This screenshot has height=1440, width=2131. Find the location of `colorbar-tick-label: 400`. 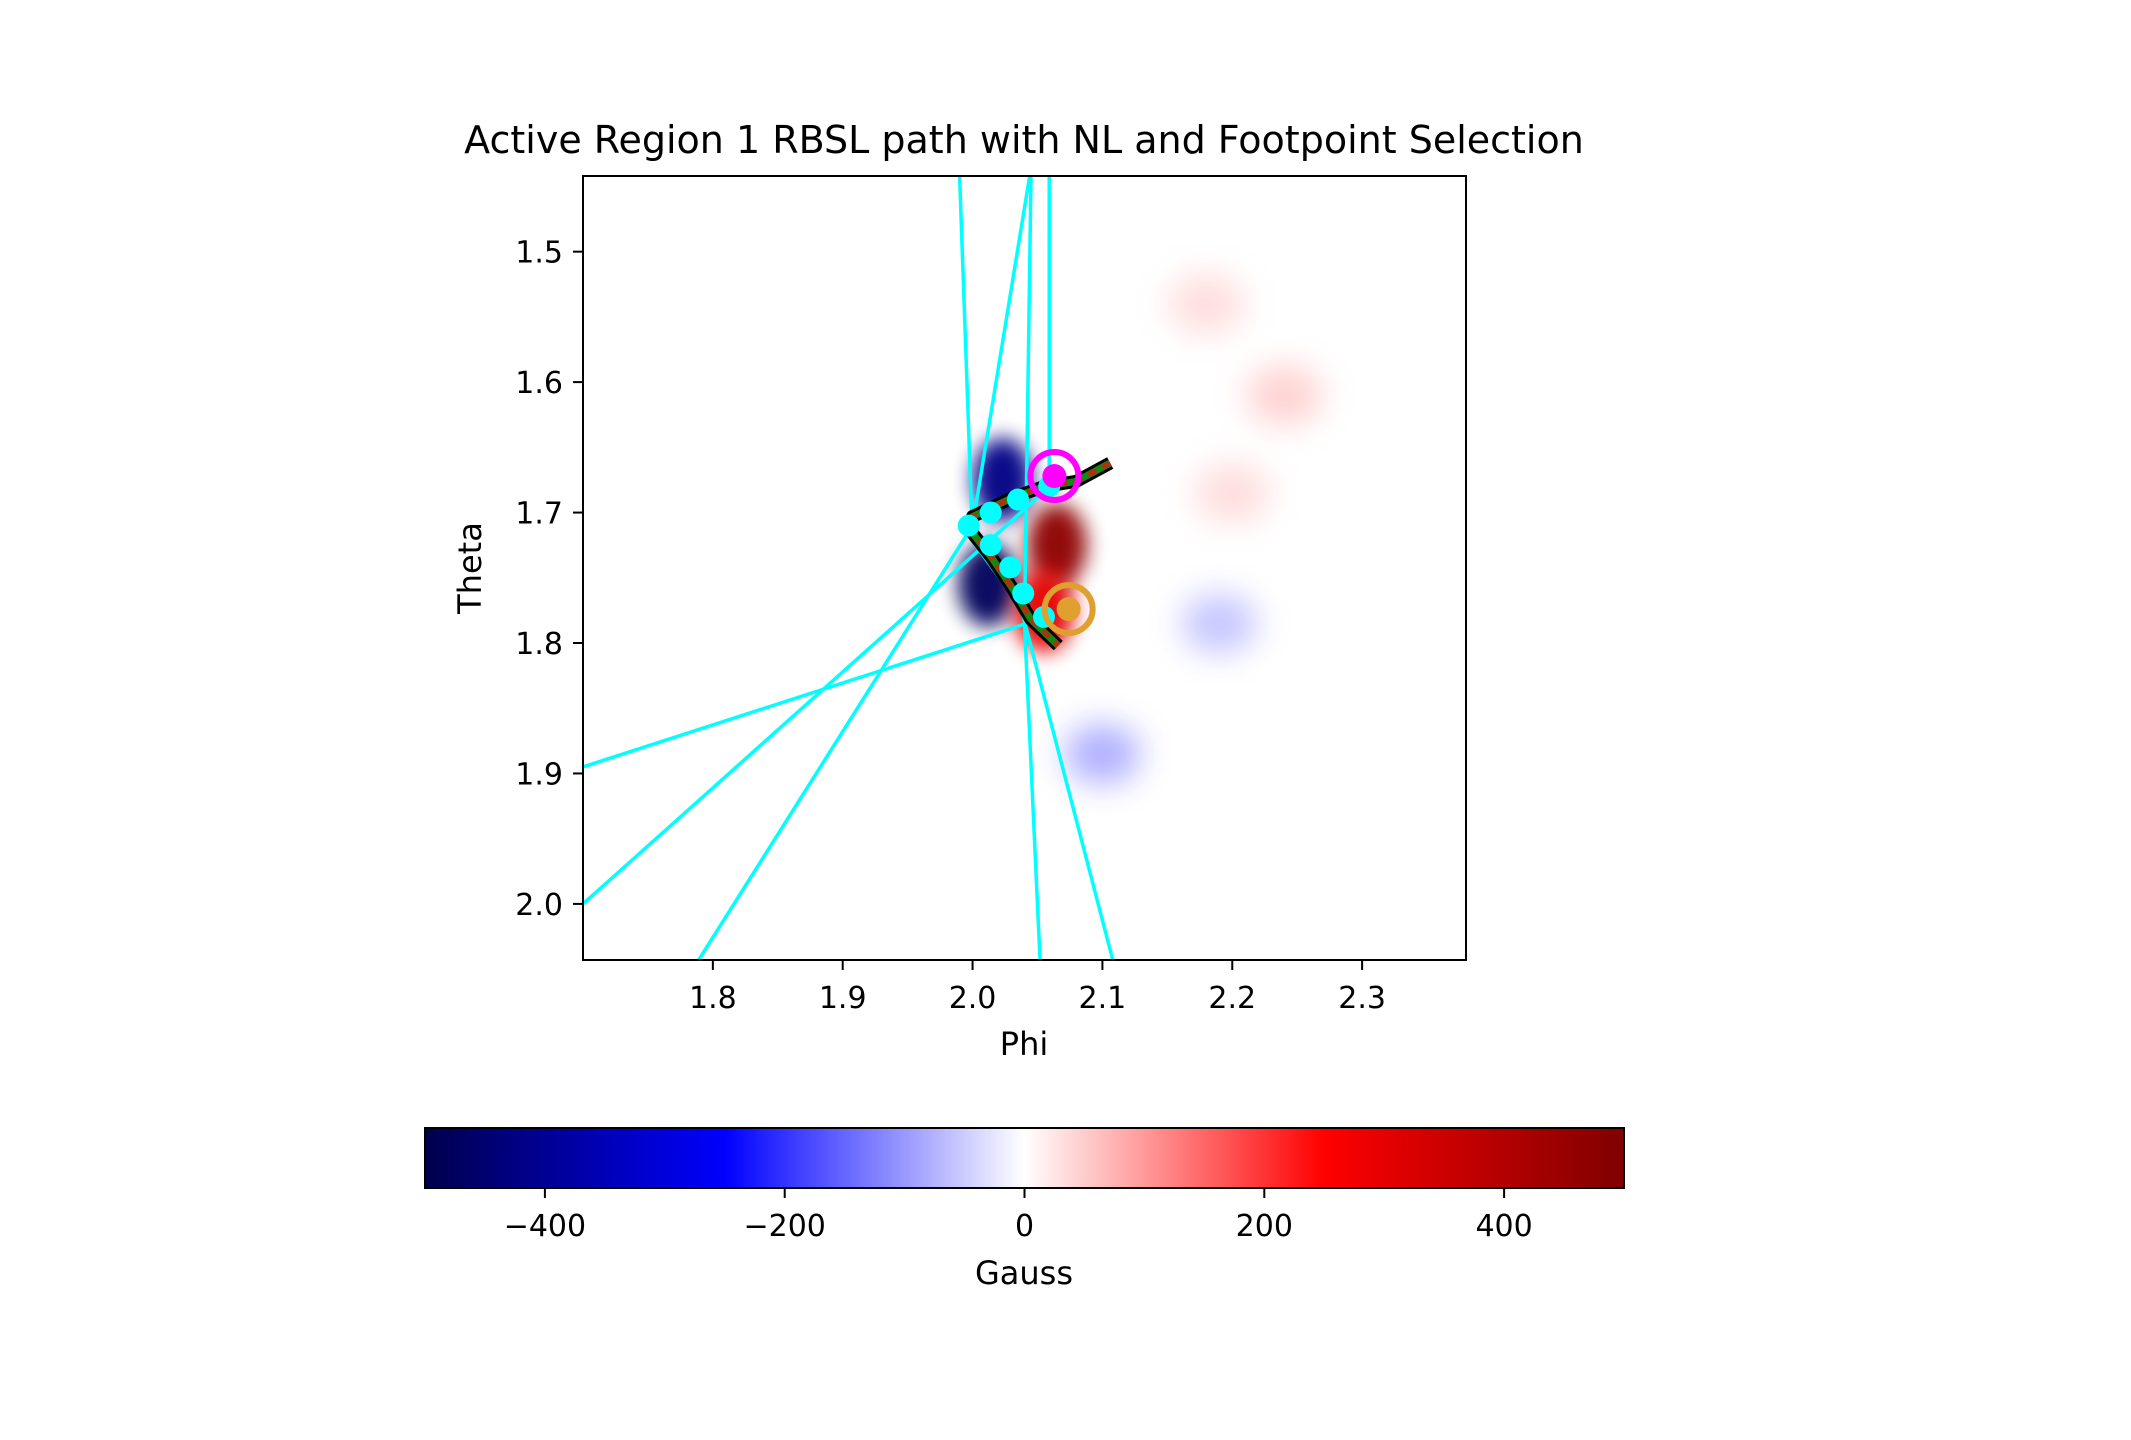

colorbar-tick-label: 400 is located at coordinates (1503, 1226).